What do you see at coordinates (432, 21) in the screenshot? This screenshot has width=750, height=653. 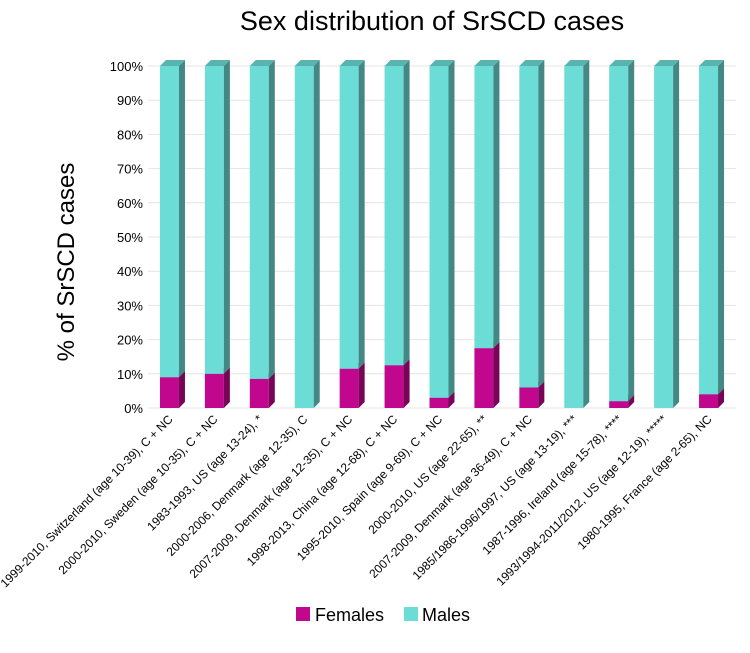 I see `chart-title: Sex distribution of SrSCD cases` at bounding box center [432, 21].